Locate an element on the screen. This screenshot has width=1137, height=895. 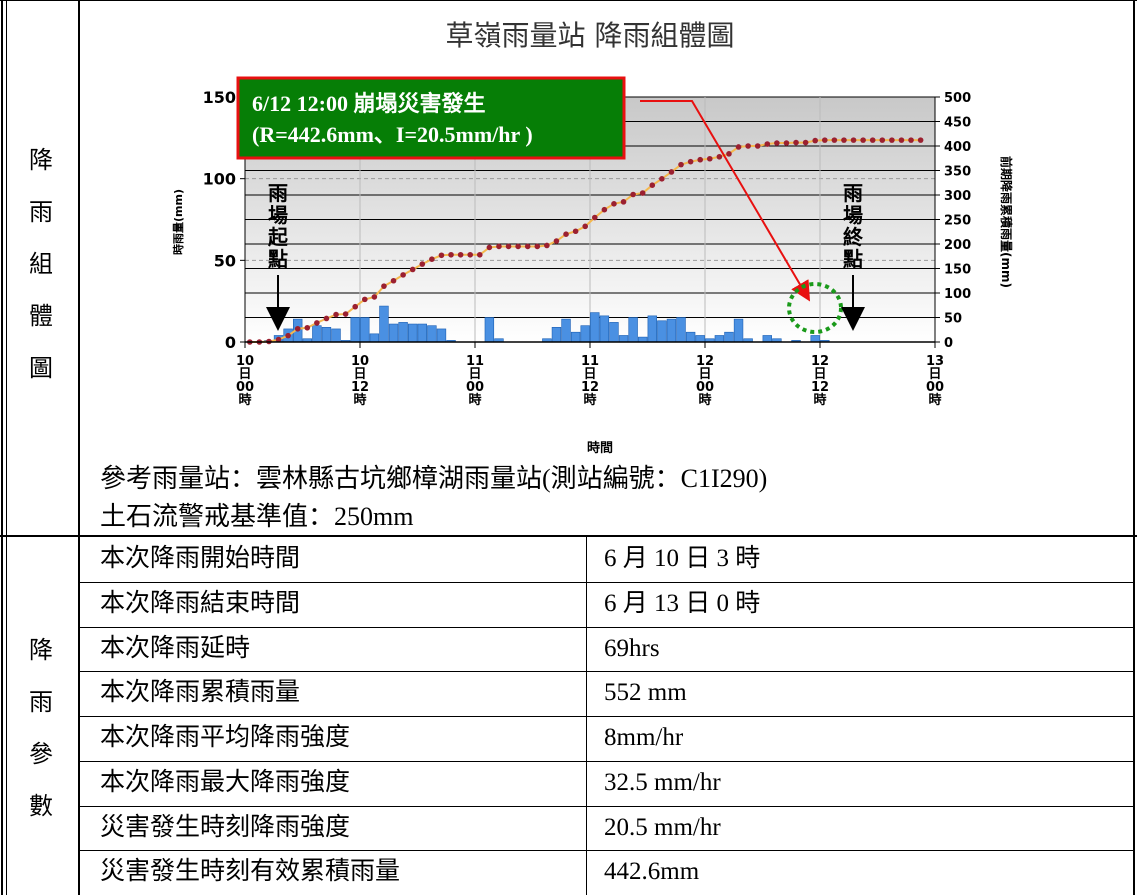
event-annotation-text: (R=442.6mm、I=20.5mm/hr ) is located at coordinates (392, 134).